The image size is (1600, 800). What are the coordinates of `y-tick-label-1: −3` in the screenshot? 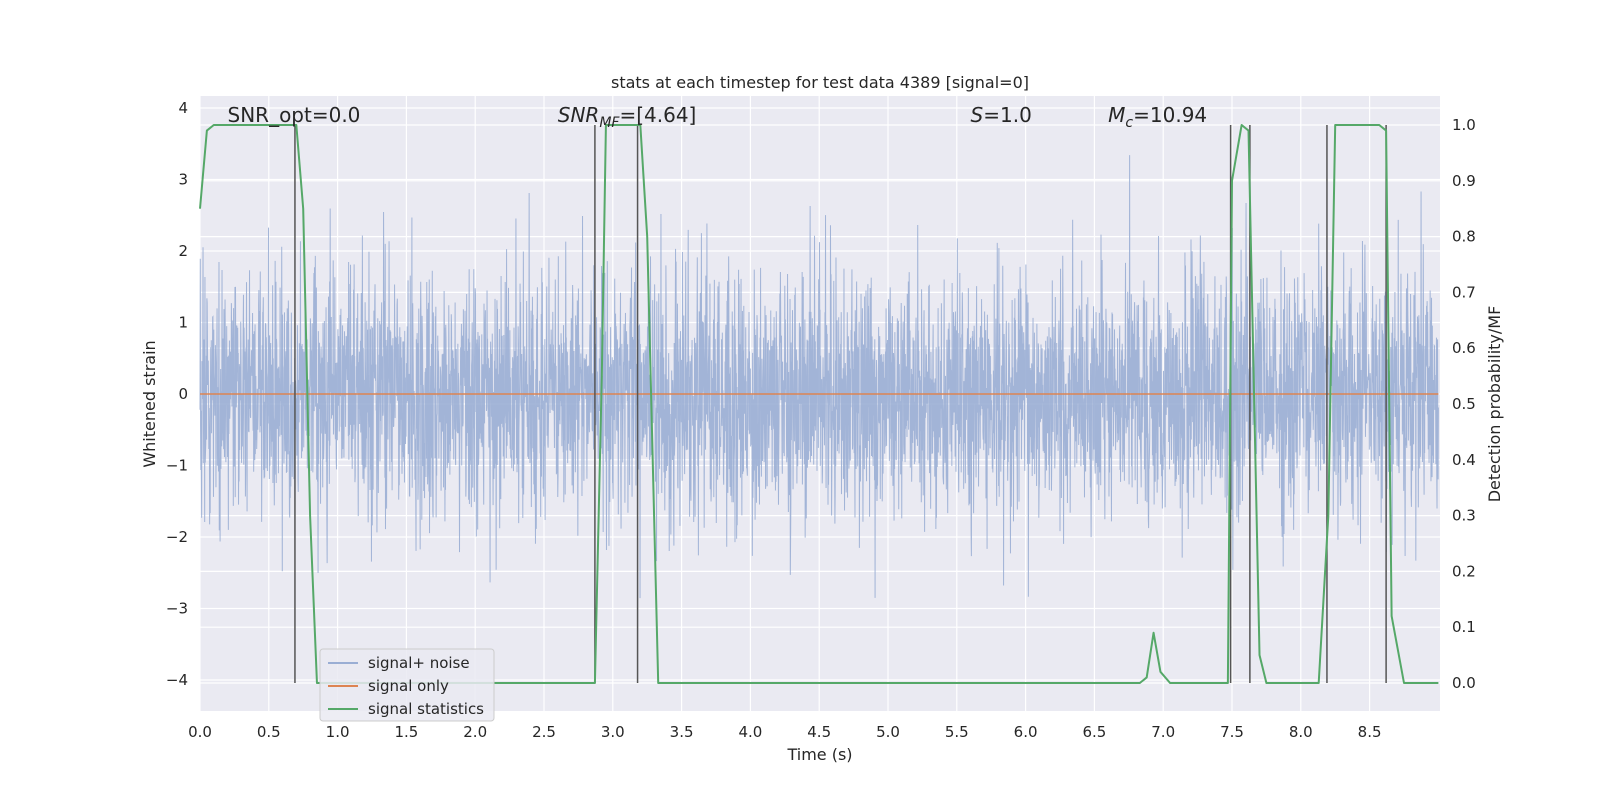 It's located at (177, 609).